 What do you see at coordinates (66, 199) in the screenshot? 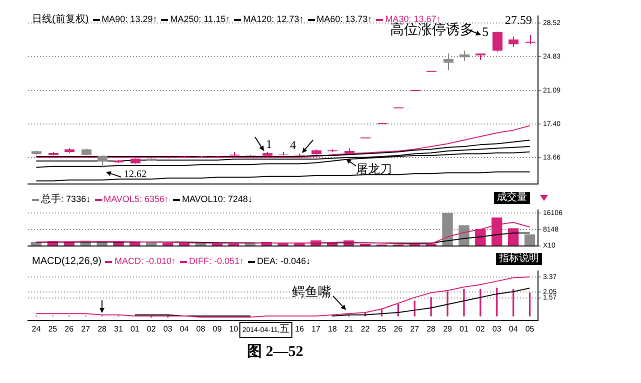
I see `legend-label: 总手: 7336↓` at bounding box center [66, 199].